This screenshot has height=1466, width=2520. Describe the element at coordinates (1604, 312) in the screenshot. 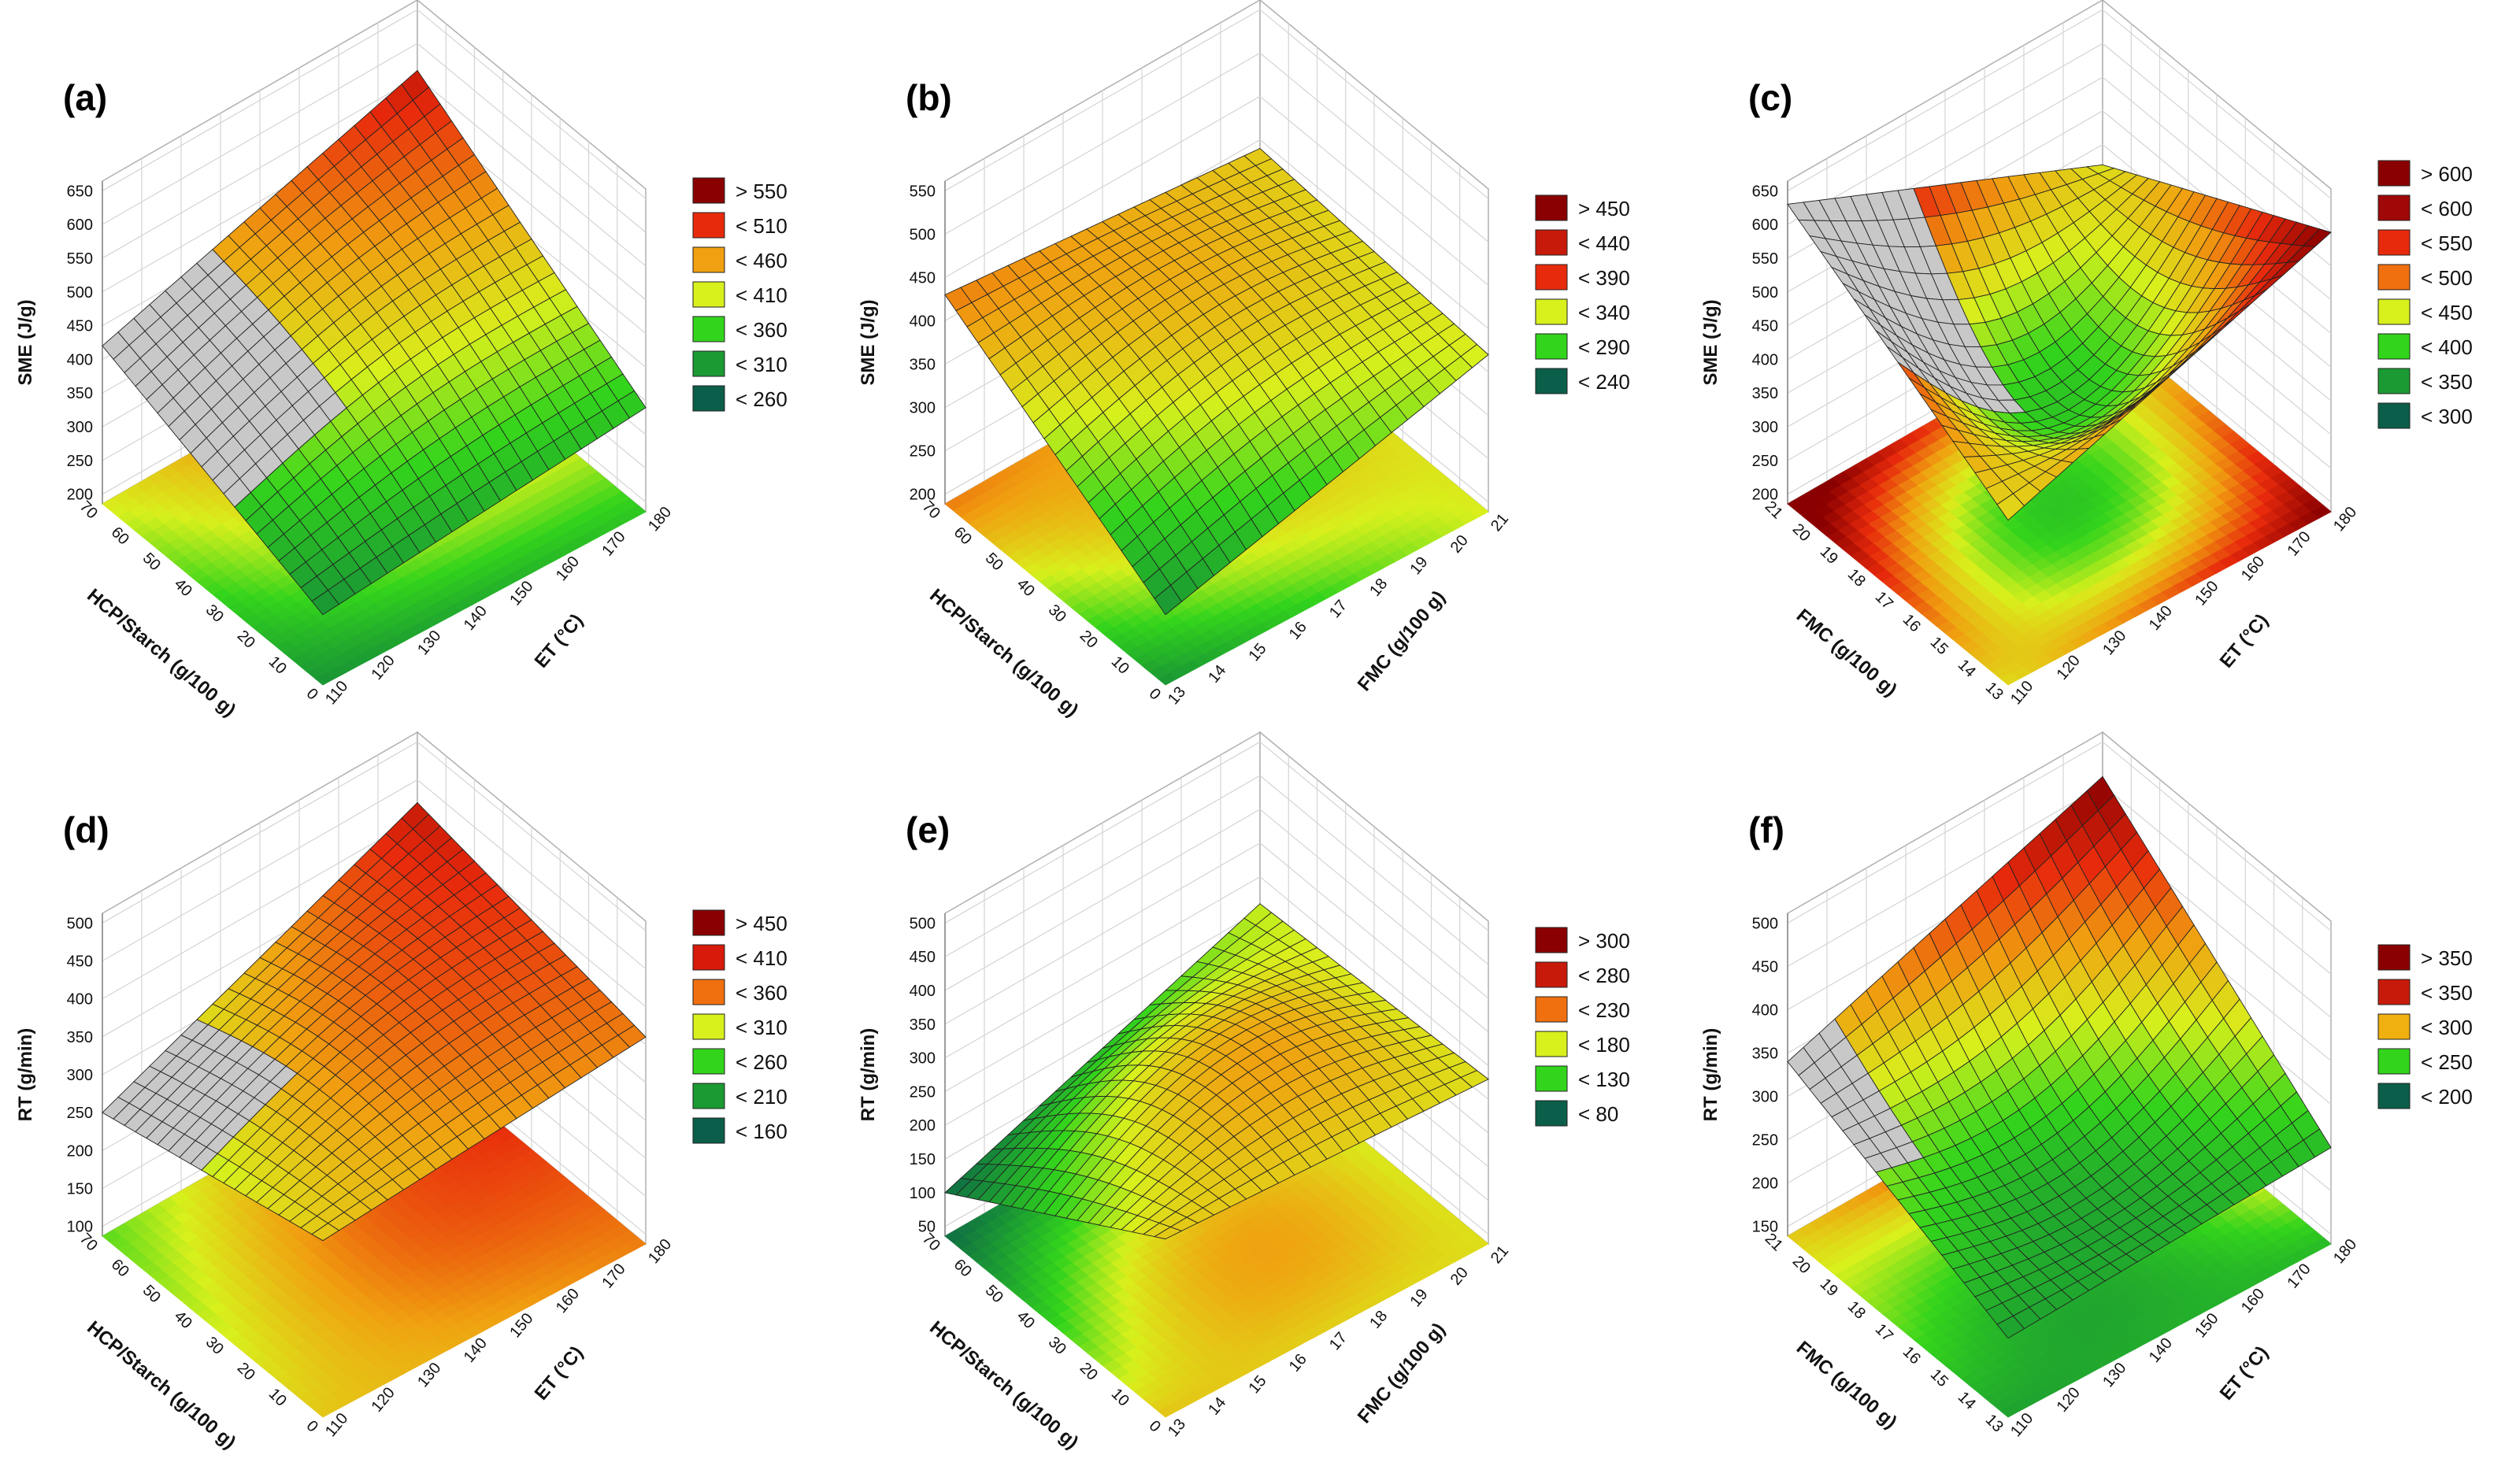

I see `legend-label: < 340` at that location.